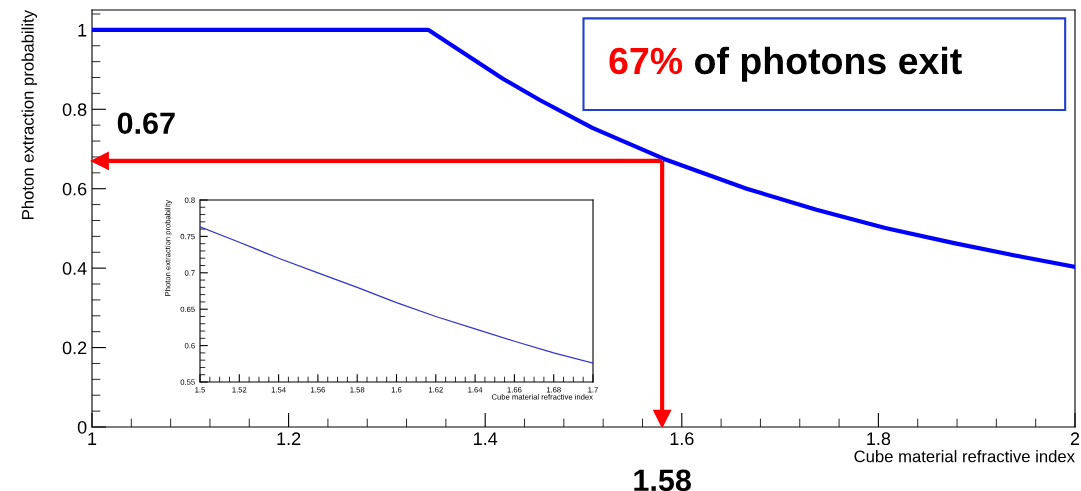  What do you see at coordinates (682, 439) in the screenshot?
I see `x-tick-label: 1.6` at bounding box center [682, 439].